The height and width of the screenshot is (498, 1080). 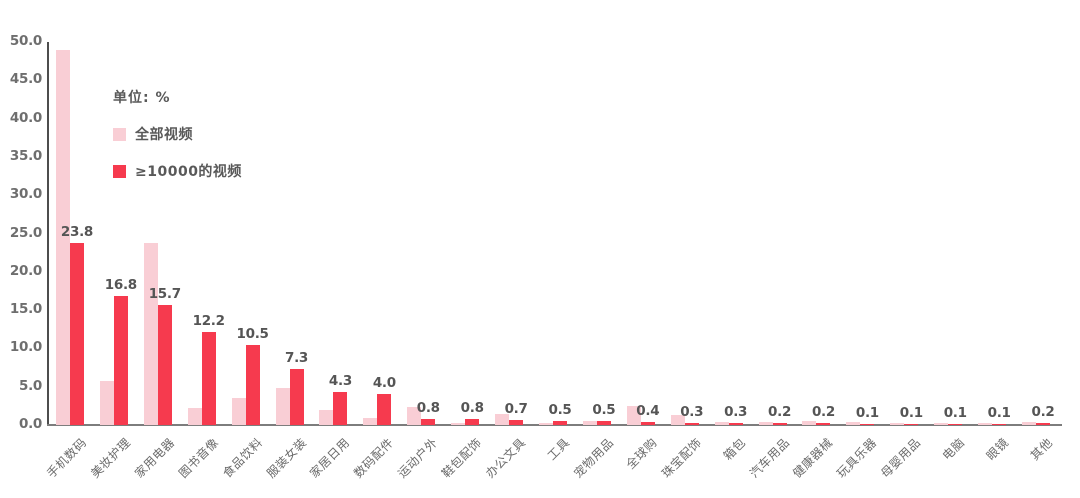 What do you see at coordinates (297, 358) in the screenshot?
I see `bar-value-label: 7.3` at bounding box center [297, 358].